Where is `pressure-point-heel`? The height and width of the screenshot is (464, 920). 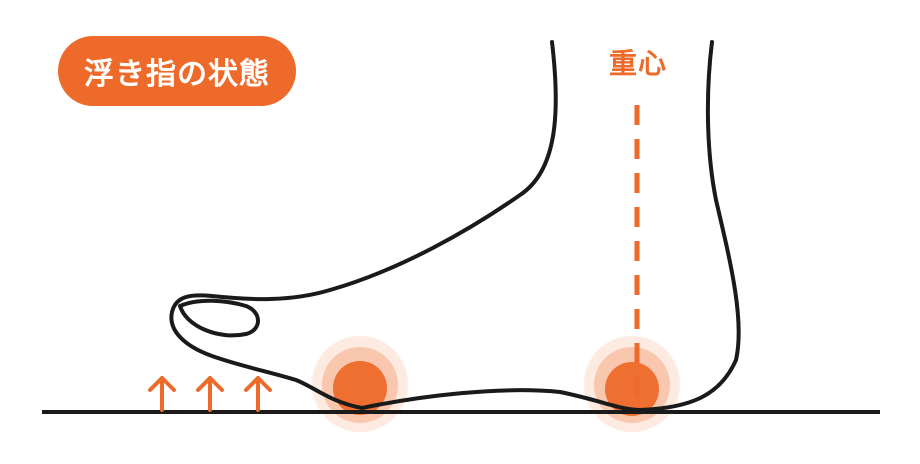 pressure-point-heel is located at coordinates (632, 384).